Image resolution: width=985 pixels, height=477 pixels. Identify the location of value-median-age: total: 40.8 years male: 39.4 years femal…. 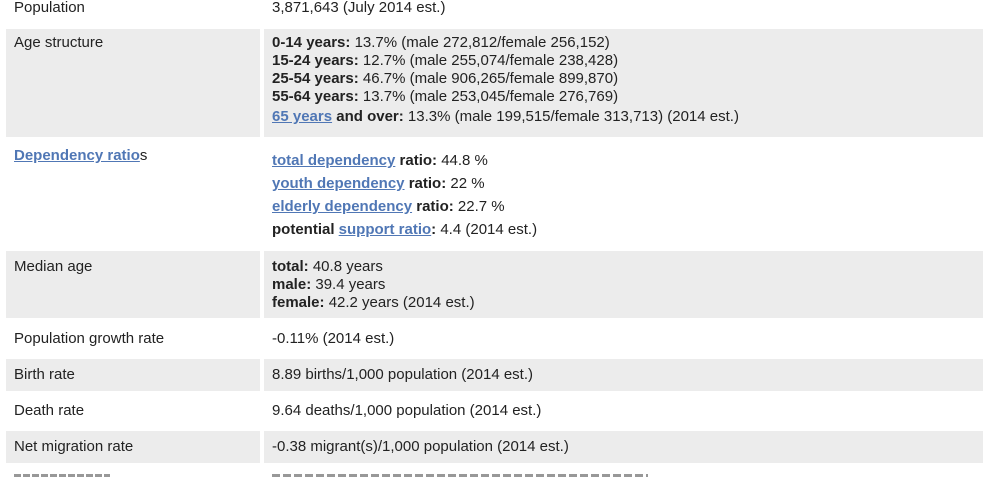
(623, 284).